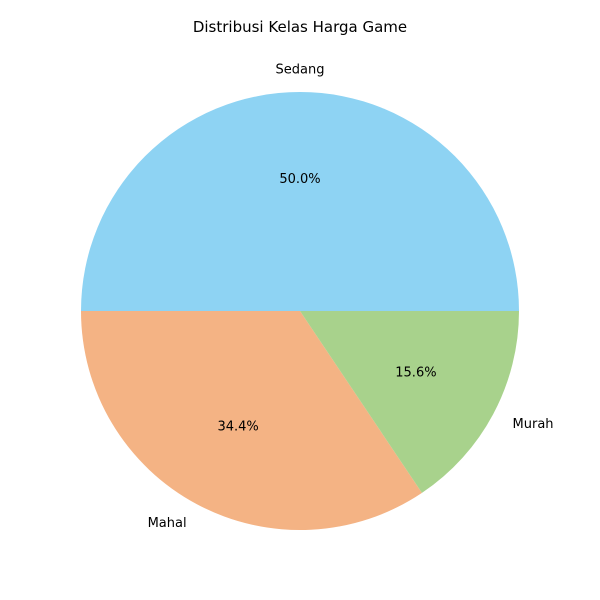 This screenshot has width=600, height=600. What do you see at coordinates (167, 523) in the screenshot?
I see `slice-label-mahal: Mahal` at bounding box center [167, 523].